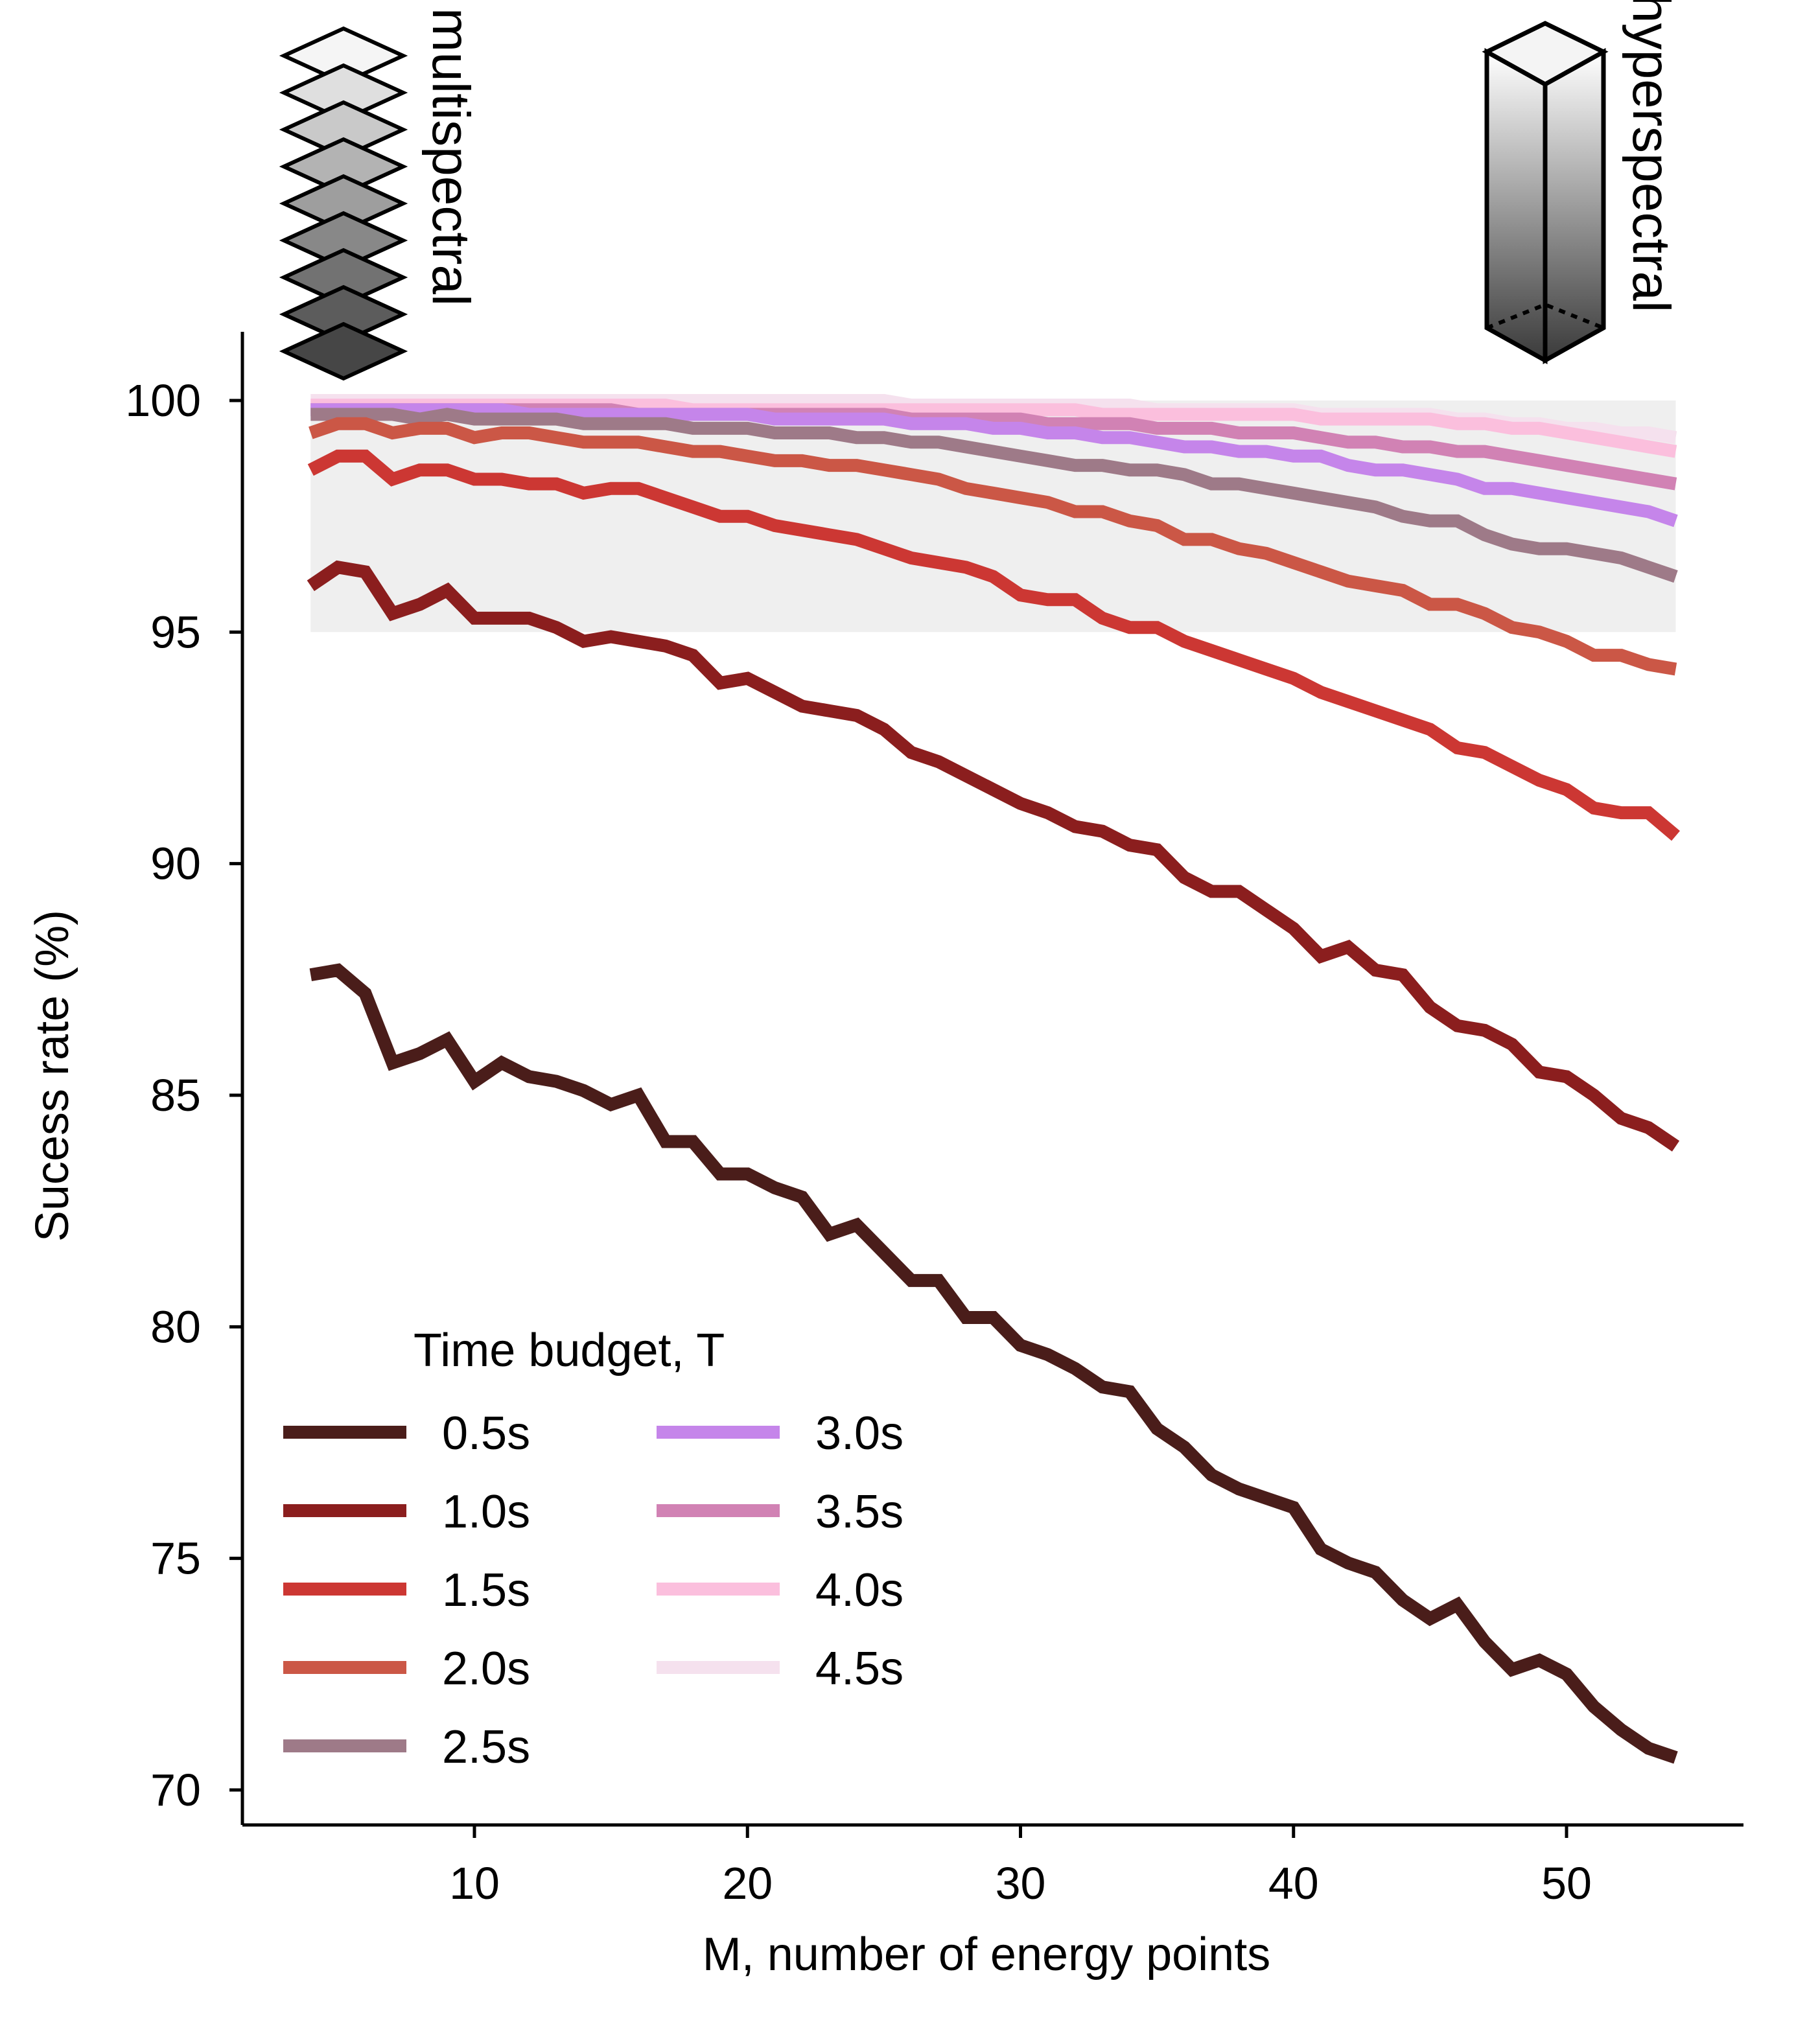  What do you see at coordinates (859, 1590) in the screenshot?
I see `legend-label-4.0s: 4.0s` at bounding box center [859, 1590].